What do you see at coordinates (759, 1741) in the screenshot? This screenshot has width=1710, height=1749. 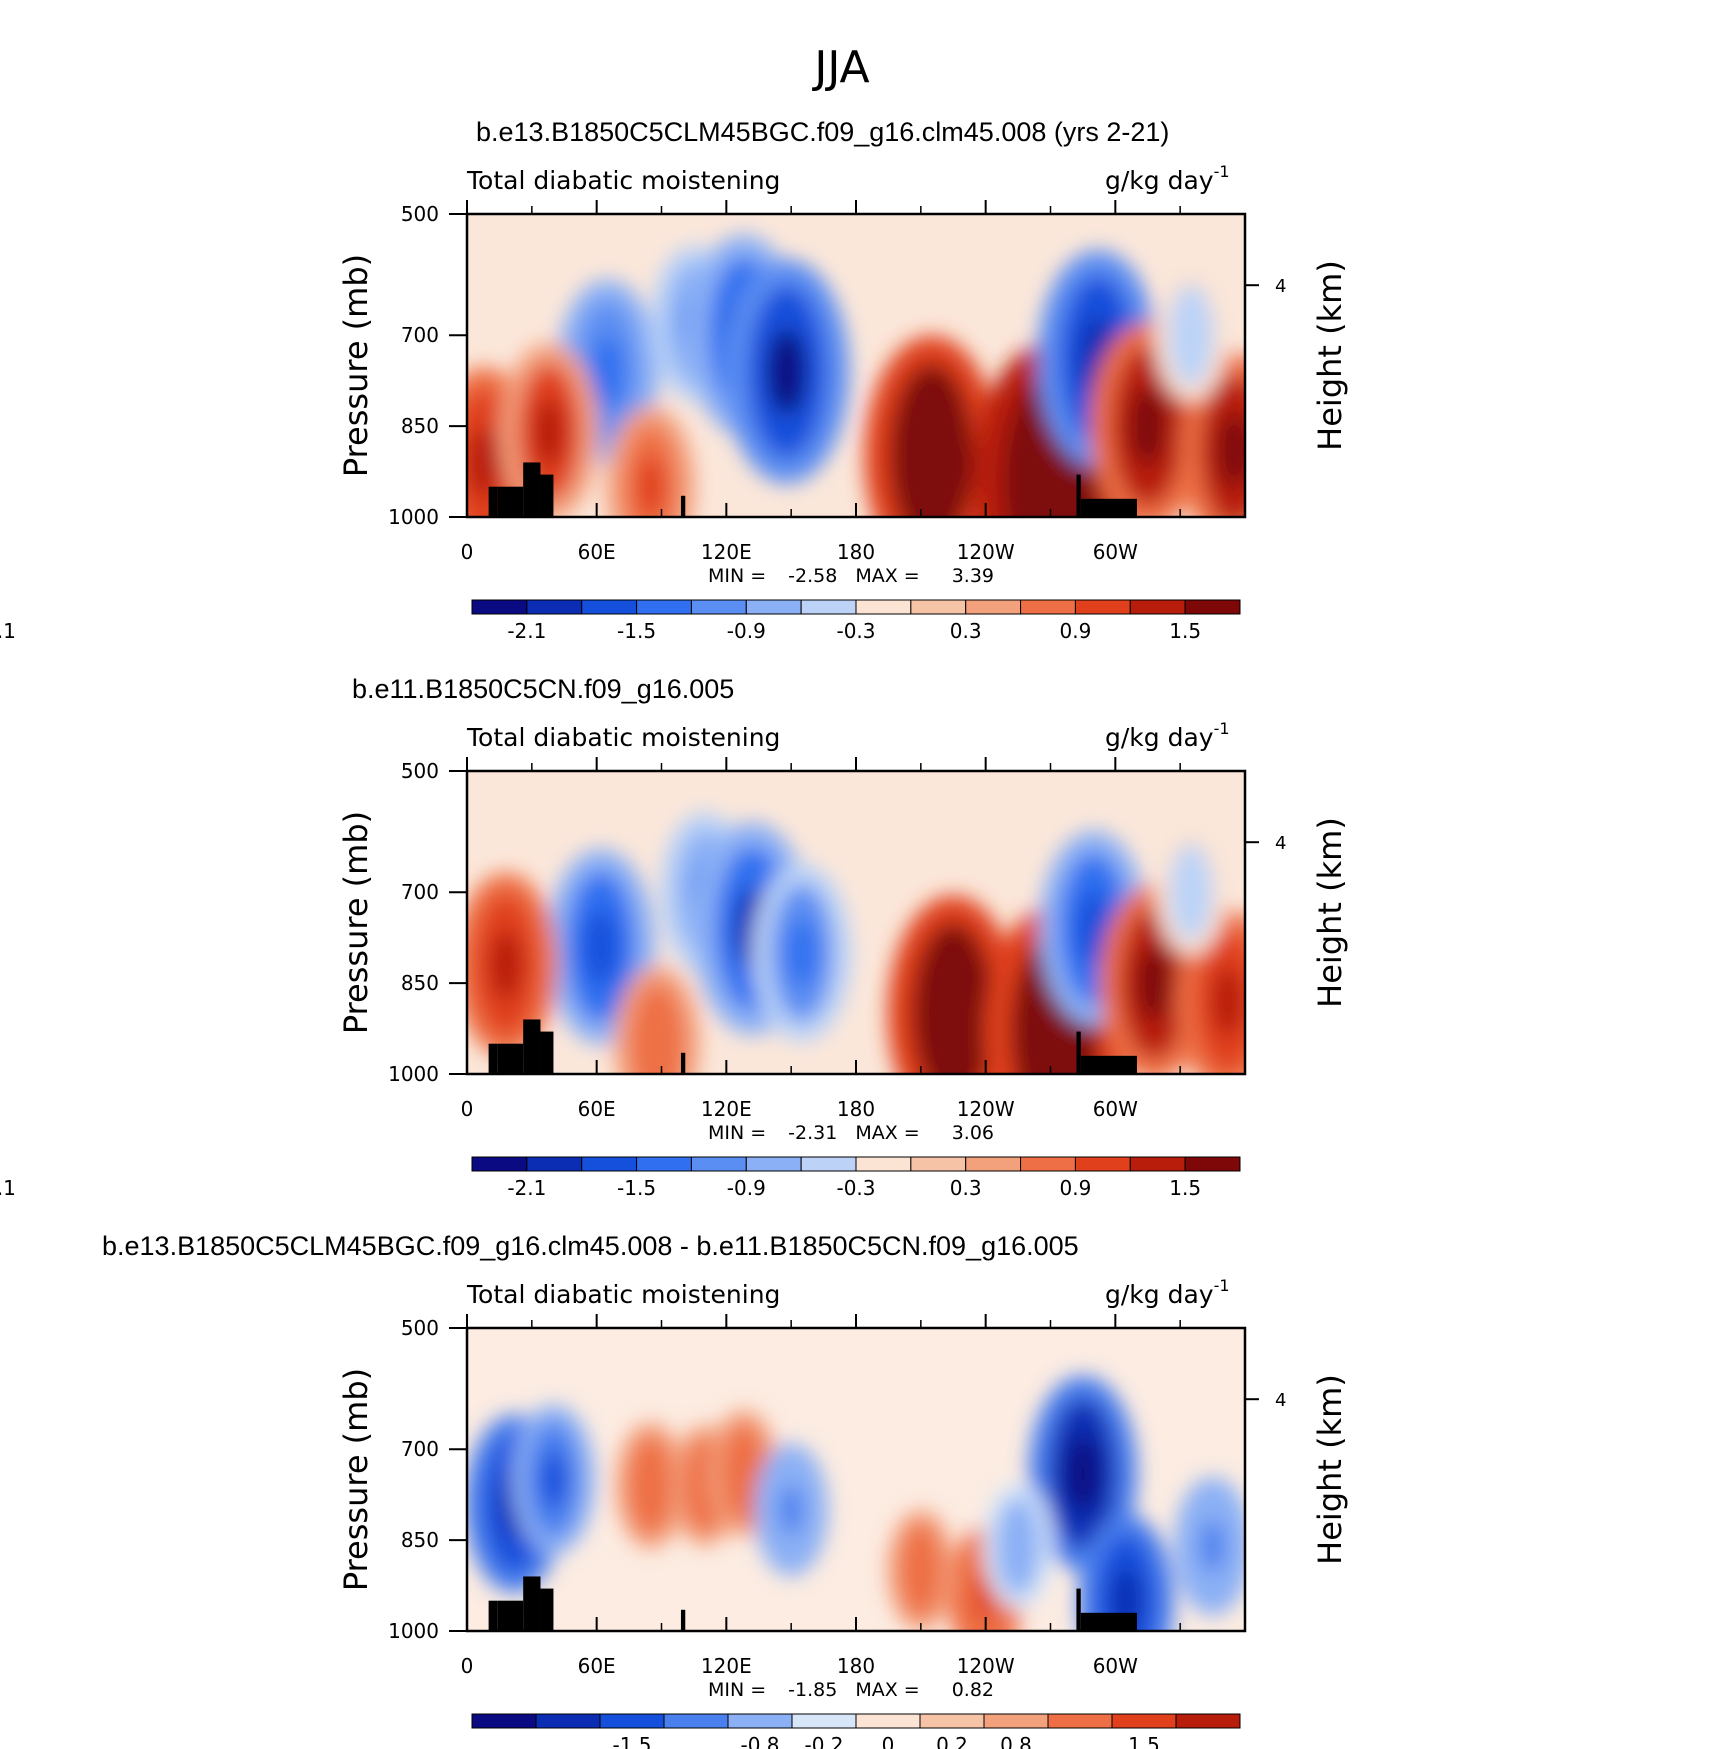 I see `colorbar-label: -0.8` at bounding box center [759, 1741].